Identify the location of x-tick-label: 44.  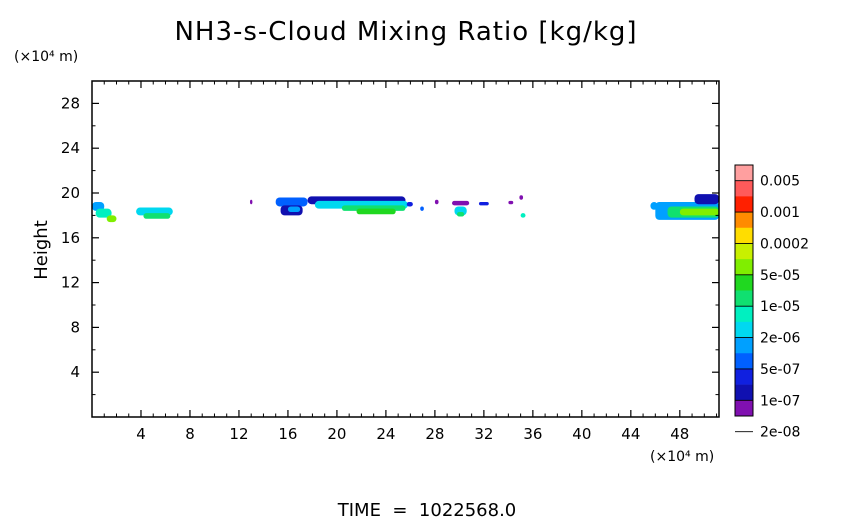
(630, 434).